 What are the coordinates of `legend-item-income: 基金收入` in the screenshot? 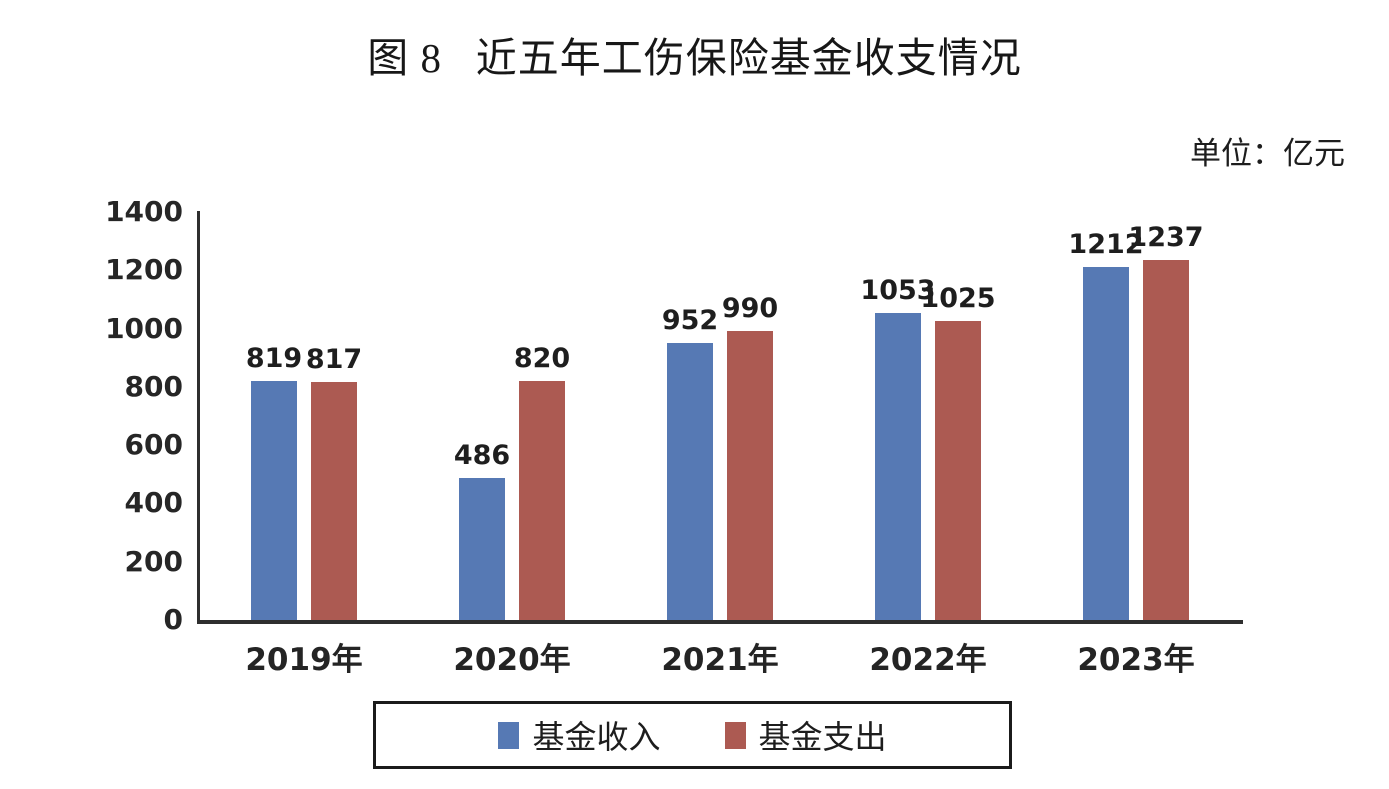 It's located at (579, 735).